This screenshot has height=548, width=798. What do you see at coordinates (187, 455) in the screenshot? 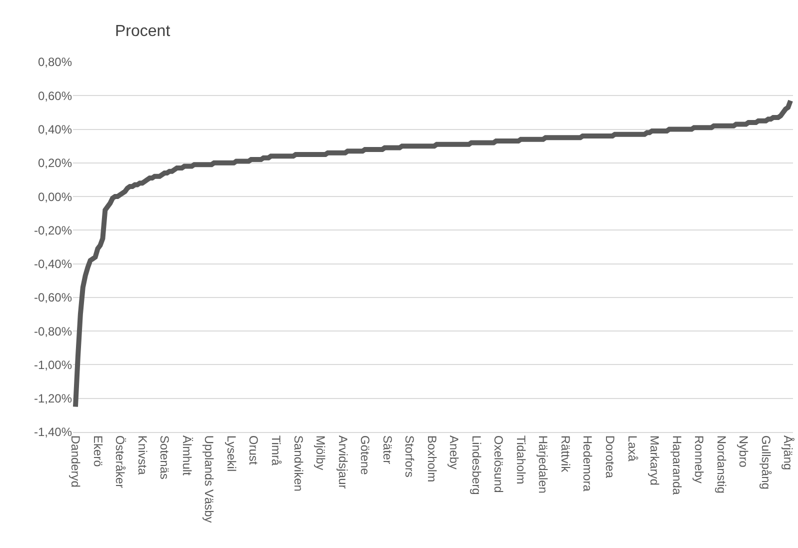
I see `x-tick-label: Älmhult` at bounding box center [187, 455].